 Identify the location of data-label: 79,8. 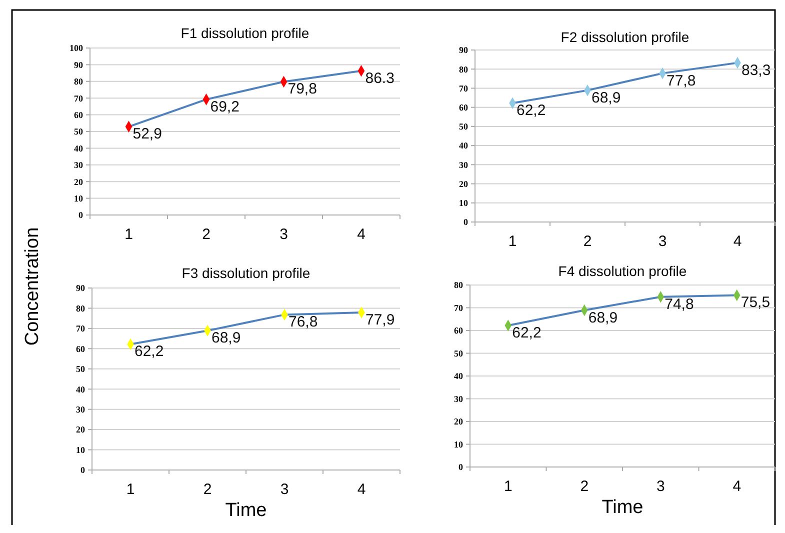
(302, 89).